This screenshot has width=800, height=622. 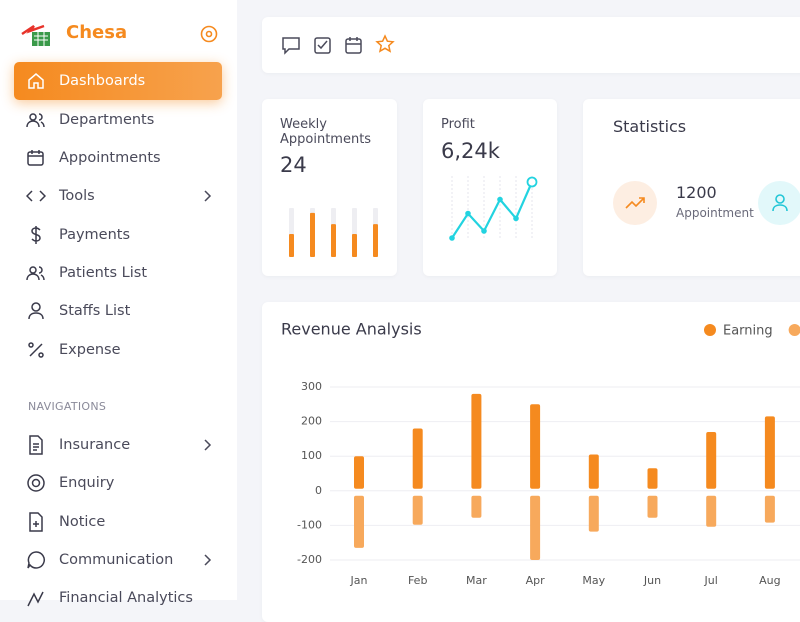 What do you see at coordinates (531, 45) in the screenshot?
I see `toolbar` at bounding box center [531, 45].